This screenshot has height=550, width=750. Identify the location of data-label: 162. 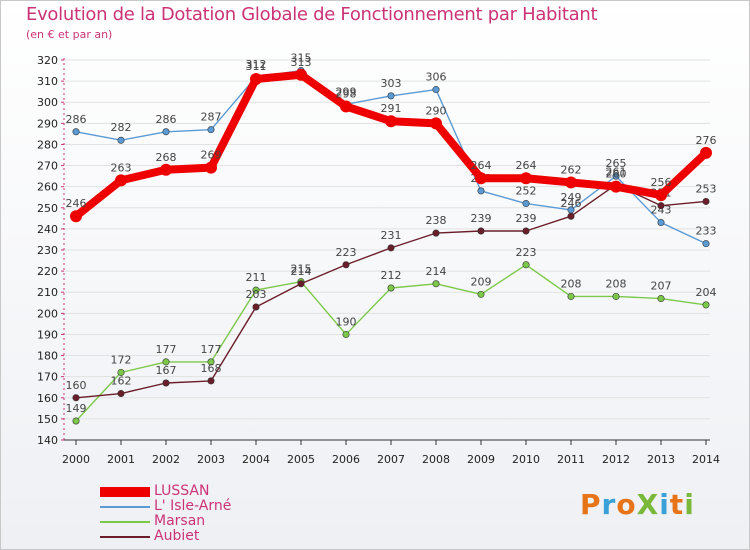
(121, 381).